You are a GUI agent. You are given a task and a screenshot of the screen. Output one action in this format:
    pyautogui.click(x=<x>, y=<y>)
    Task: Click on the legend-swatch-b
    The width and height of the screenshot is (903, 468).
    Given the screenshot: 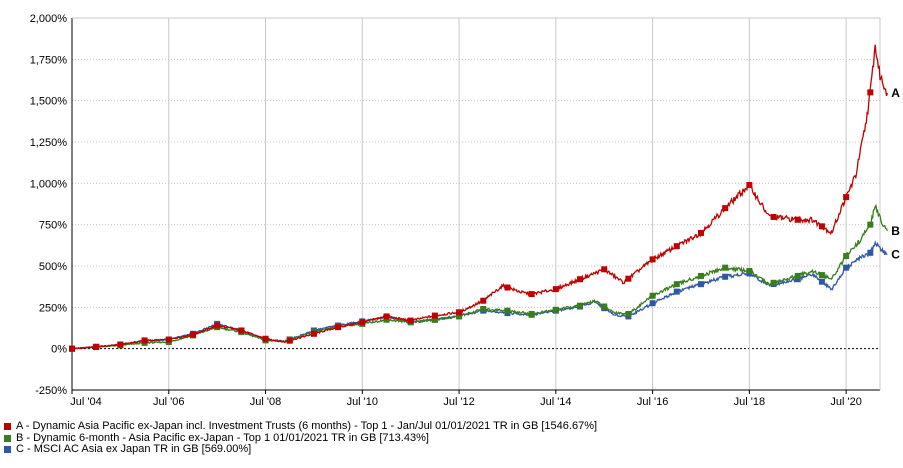 What is the action you would take?
    pyautogui.click(x=7, y=438)
    